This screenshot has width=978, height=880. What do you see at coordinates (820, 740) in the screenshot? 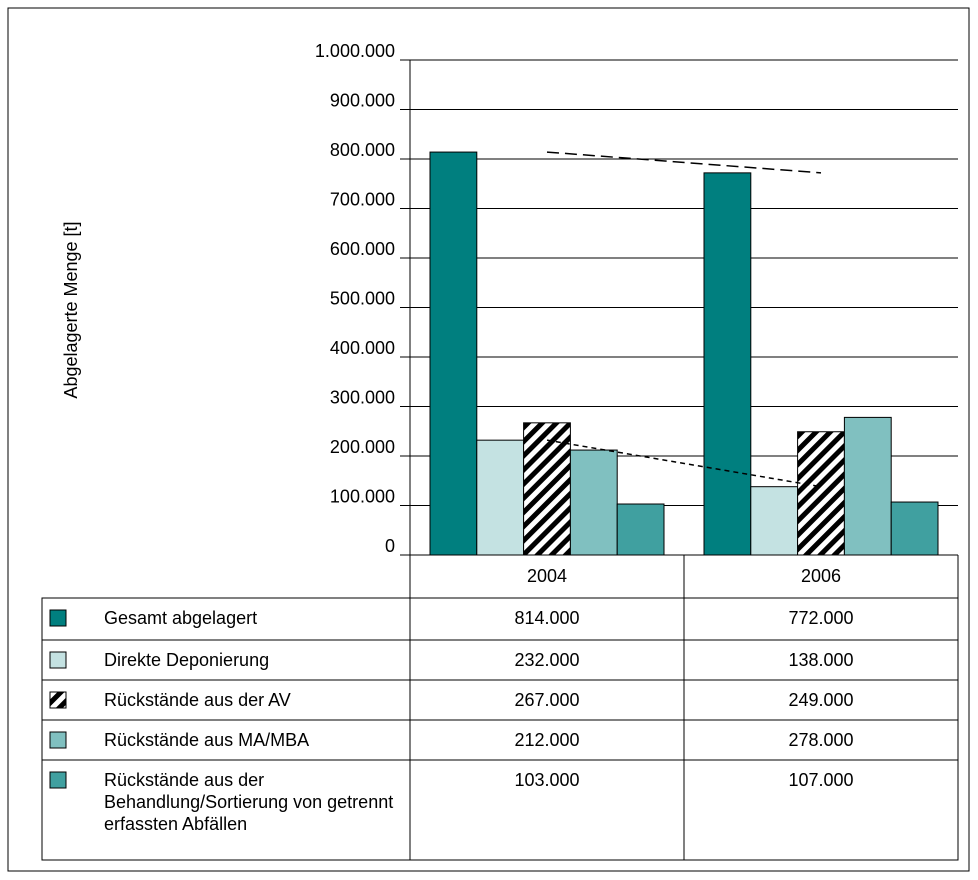
I see `table-value: 278.000` at bounding box center [820, 740].